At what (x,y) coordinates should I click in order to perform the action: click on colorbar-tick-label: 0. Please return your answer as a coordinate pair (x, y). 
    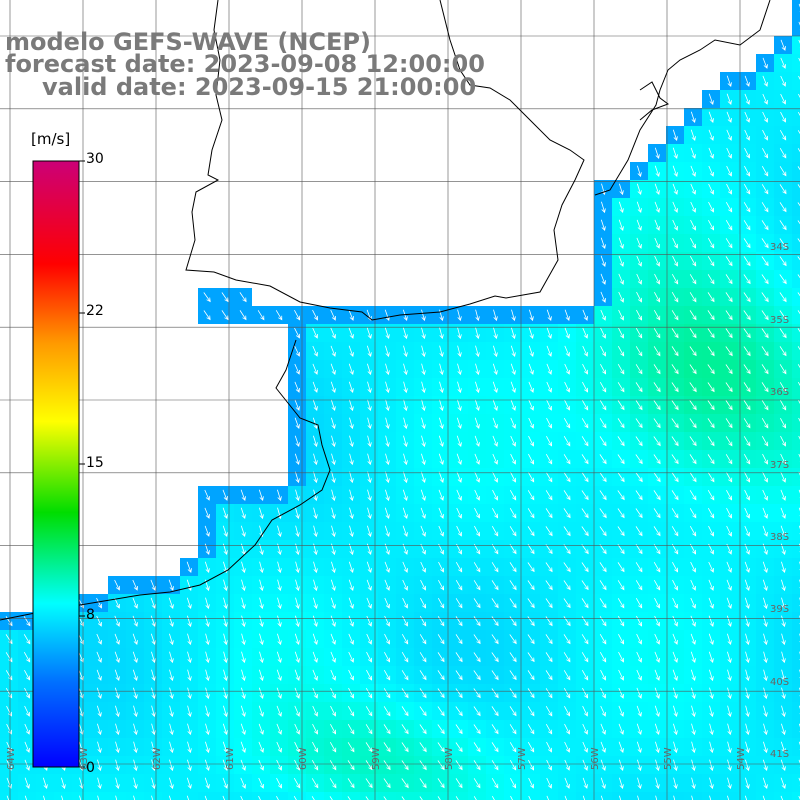
    Looking at the image, I should click on (90, 768).